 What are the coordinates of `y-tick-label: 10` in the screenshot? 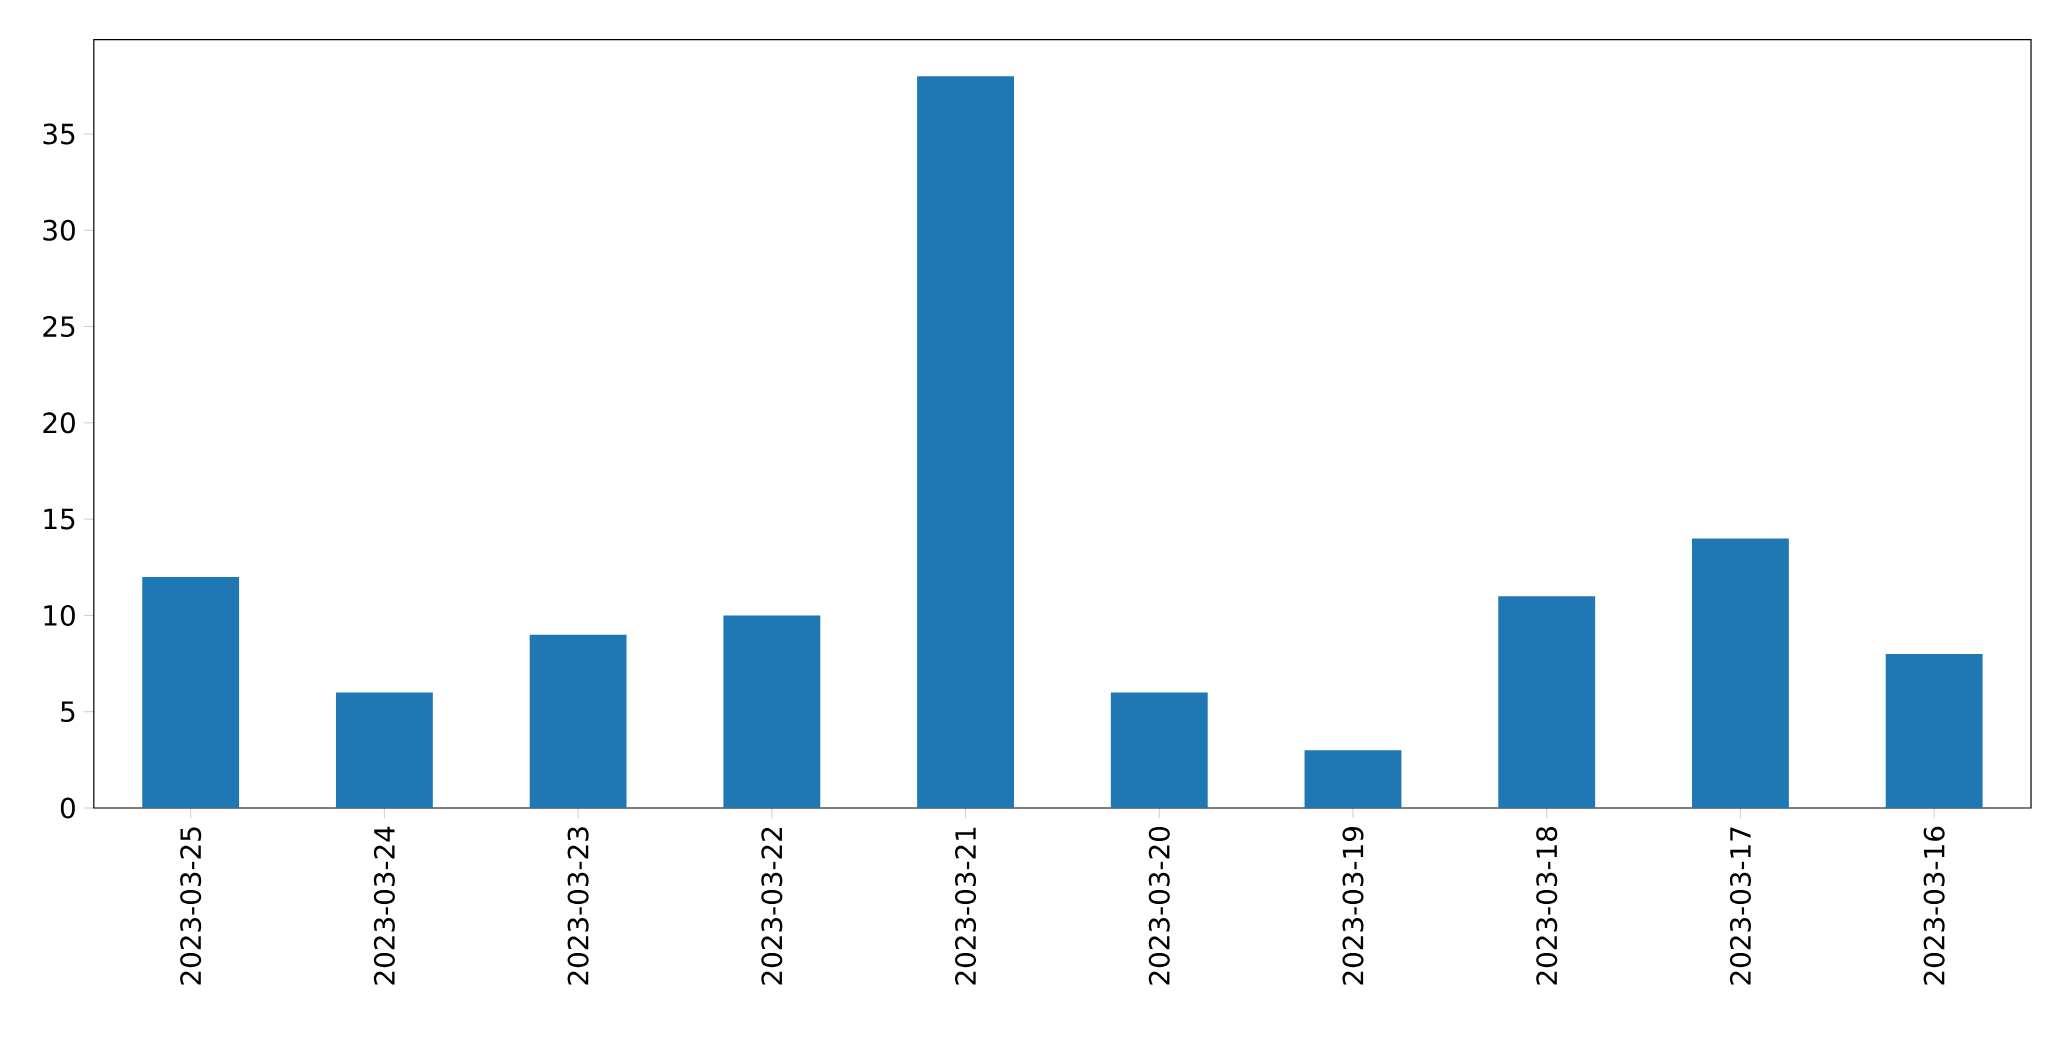 It's located at (59, 615).